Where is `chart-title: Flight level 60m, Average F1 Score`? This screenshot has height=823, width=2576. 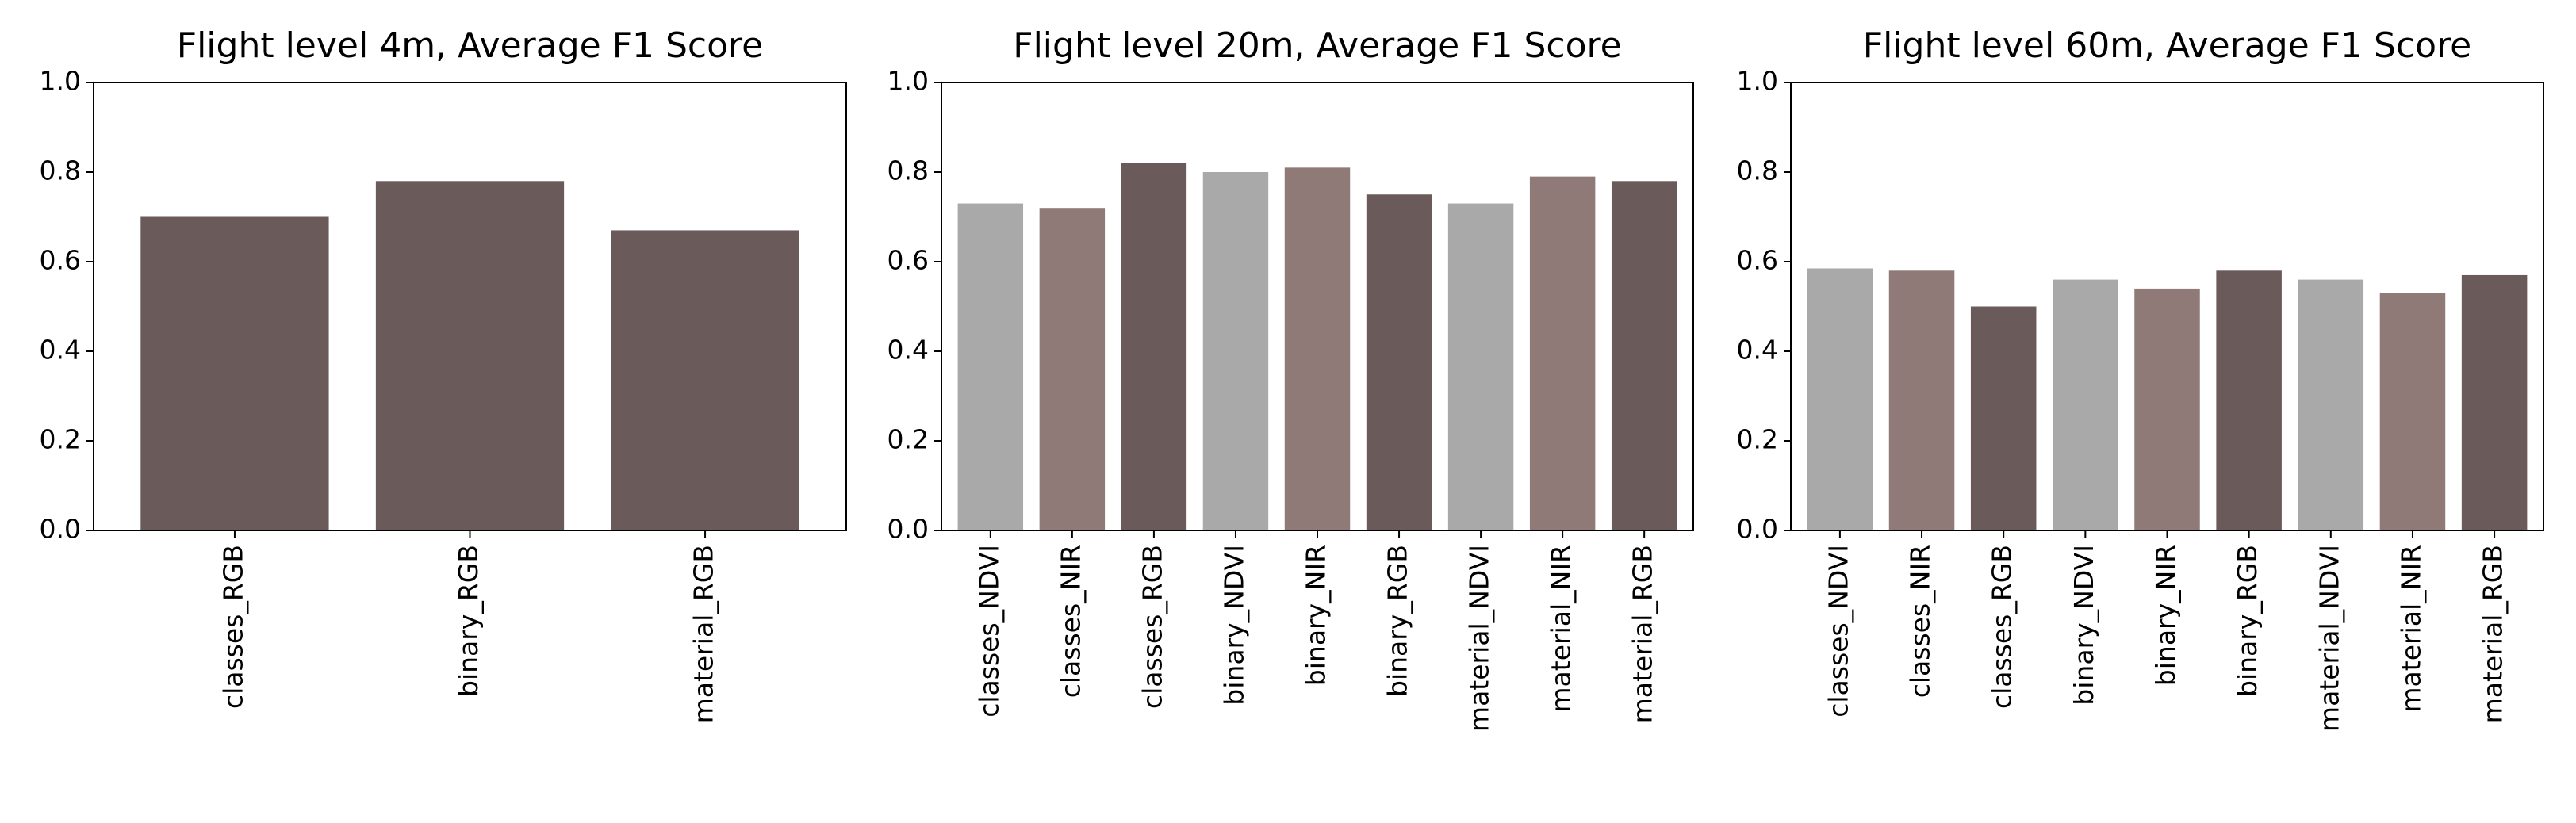 chart-title: Flight level 60m, Average F1 Score is located at coordinates (2167, 45).